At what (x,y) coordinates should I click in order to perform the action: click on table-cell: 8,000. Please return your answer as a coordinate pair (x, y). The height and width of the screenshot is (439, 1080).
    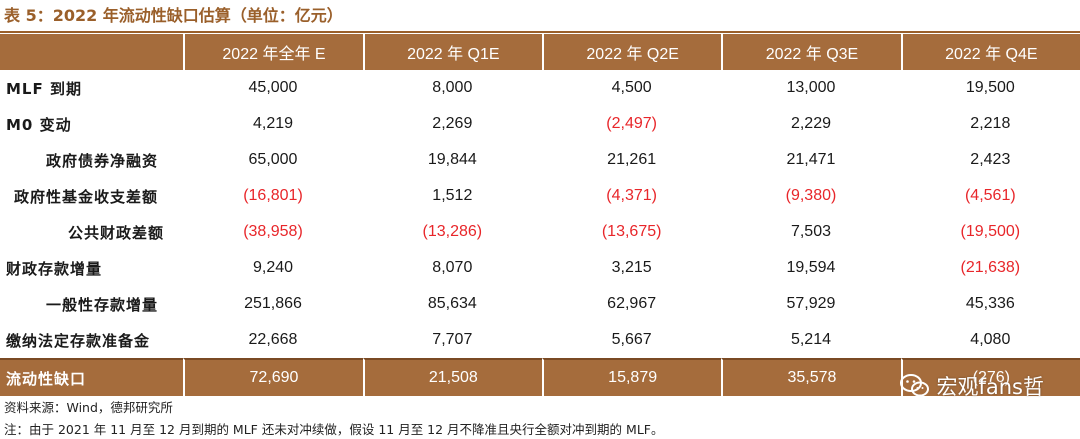
    Looking at the image, I should click on (452, 87).